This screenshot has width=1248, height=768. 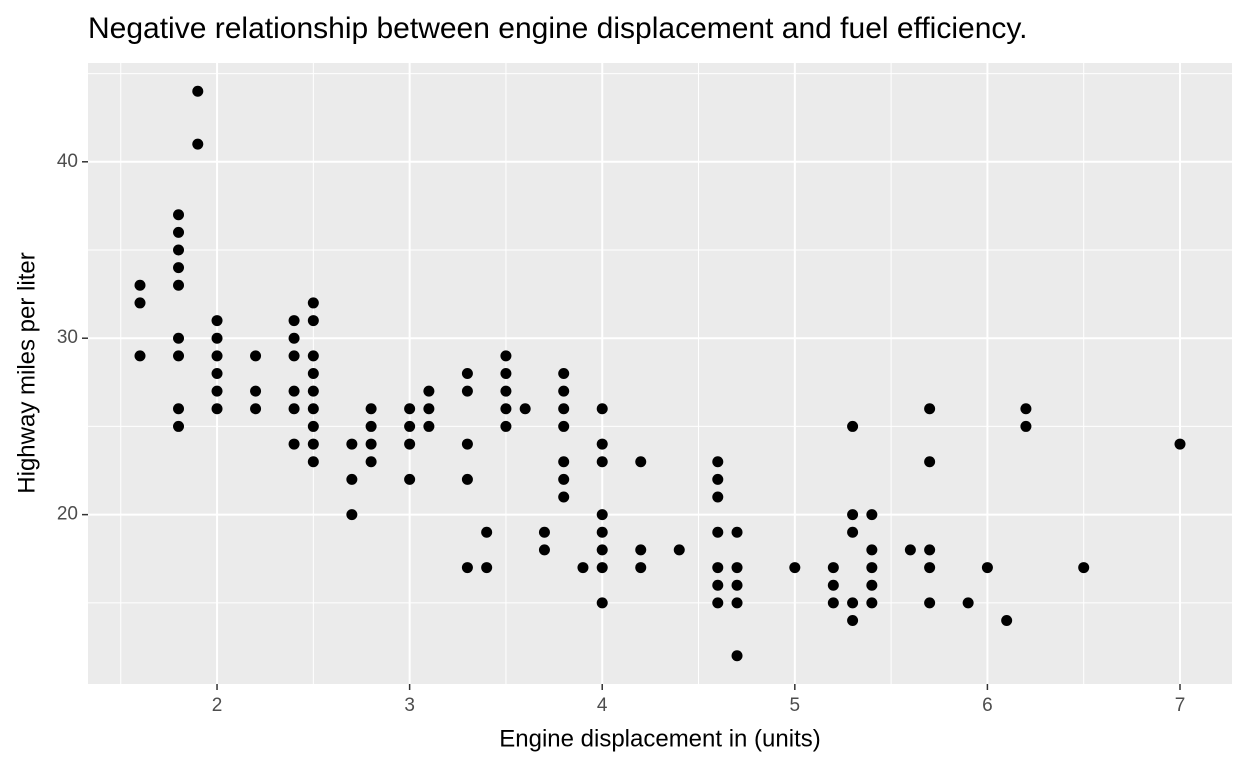 I want to click on x-tick-label: 3, so click(x=409, y=705).